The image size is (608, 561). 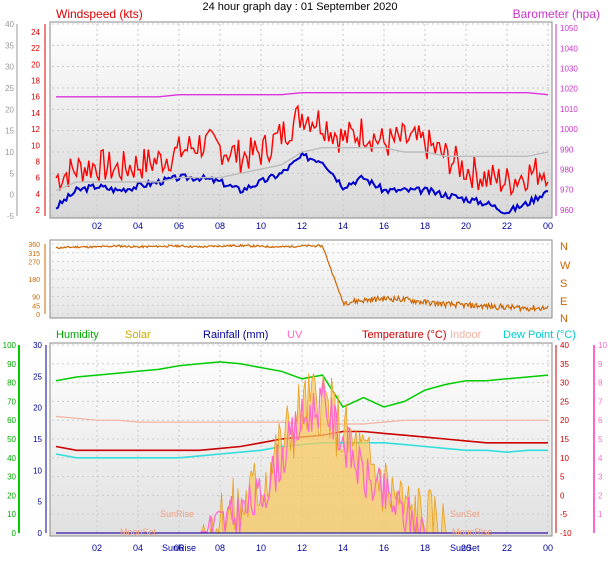 What do you see at coordinates (600, 401) in the screenshot?
I see `uv-tick-label: 7` at bounding box center [600, 401].